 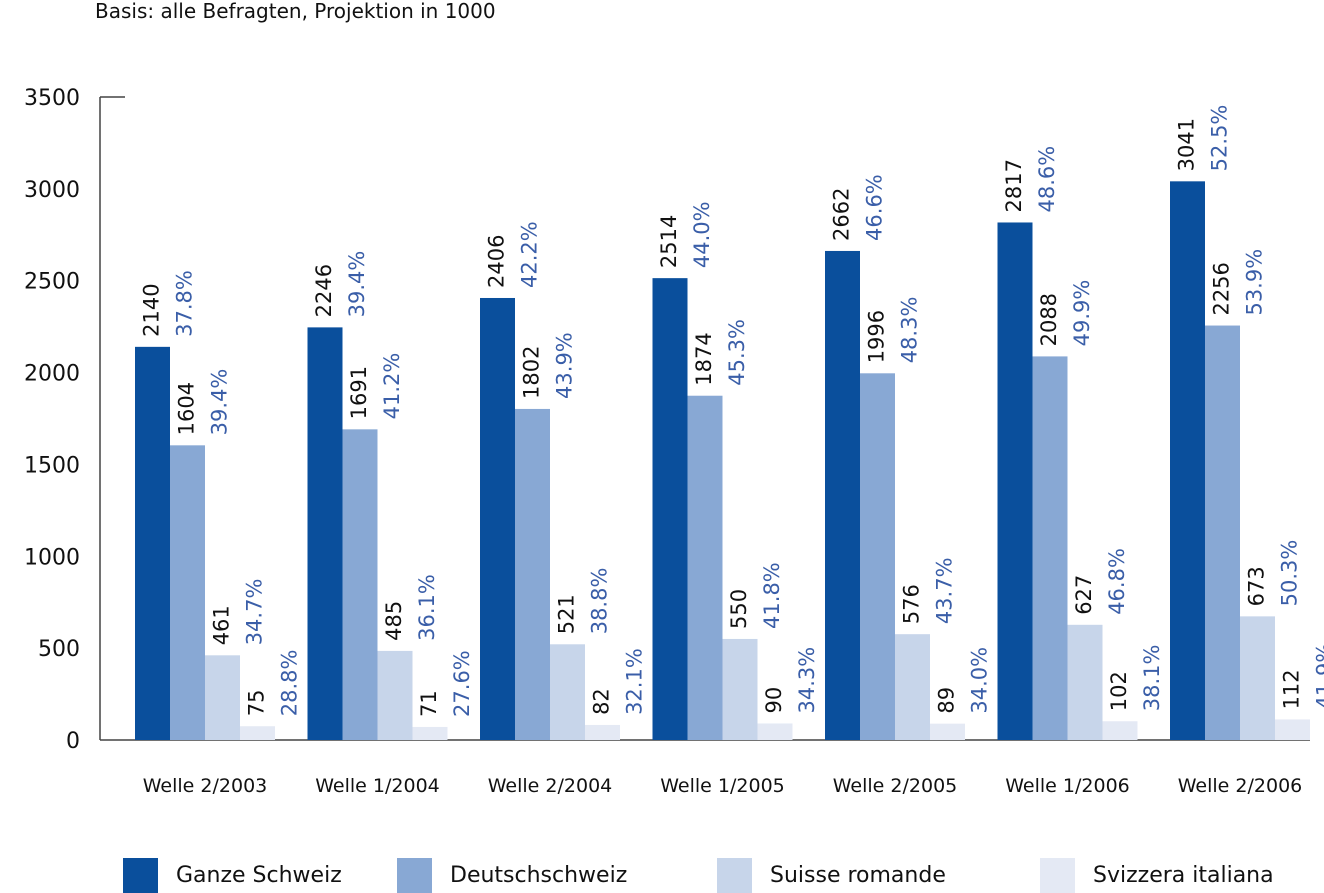 What do you see at coordinates (1067, 786) in the screenshot?
I see `x-tick-label: Welle 1/2006` at bounding box center [1067, 786].